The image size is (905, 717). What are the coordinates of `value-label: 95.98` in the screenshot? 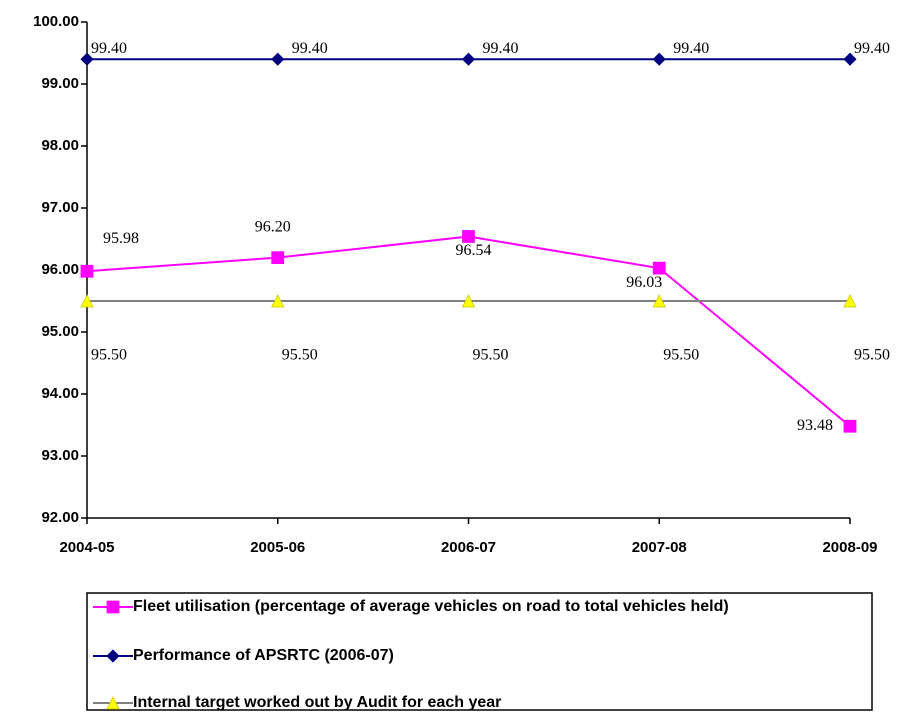 It's located at (121, 238).